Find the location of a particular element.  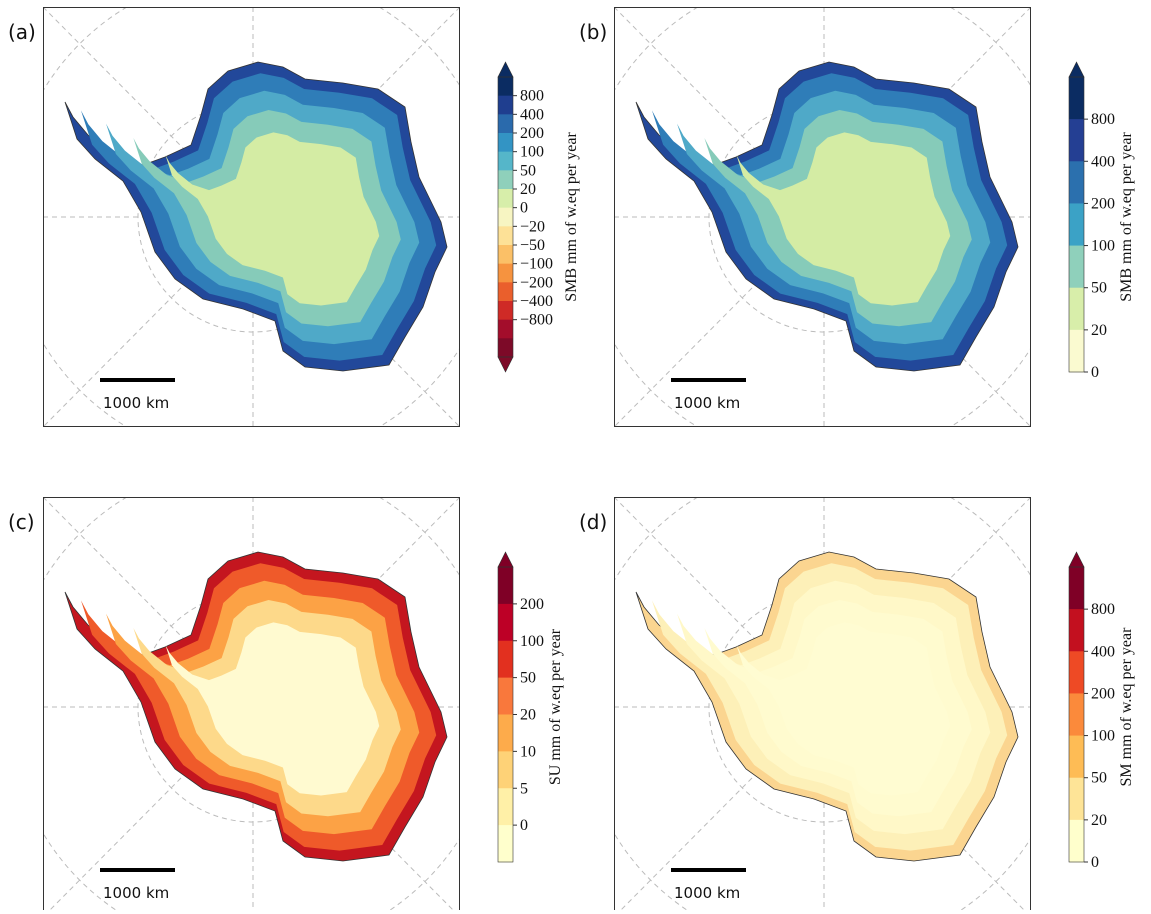

colorbar-tick-label: 5 is located at coordinates (524, 788).